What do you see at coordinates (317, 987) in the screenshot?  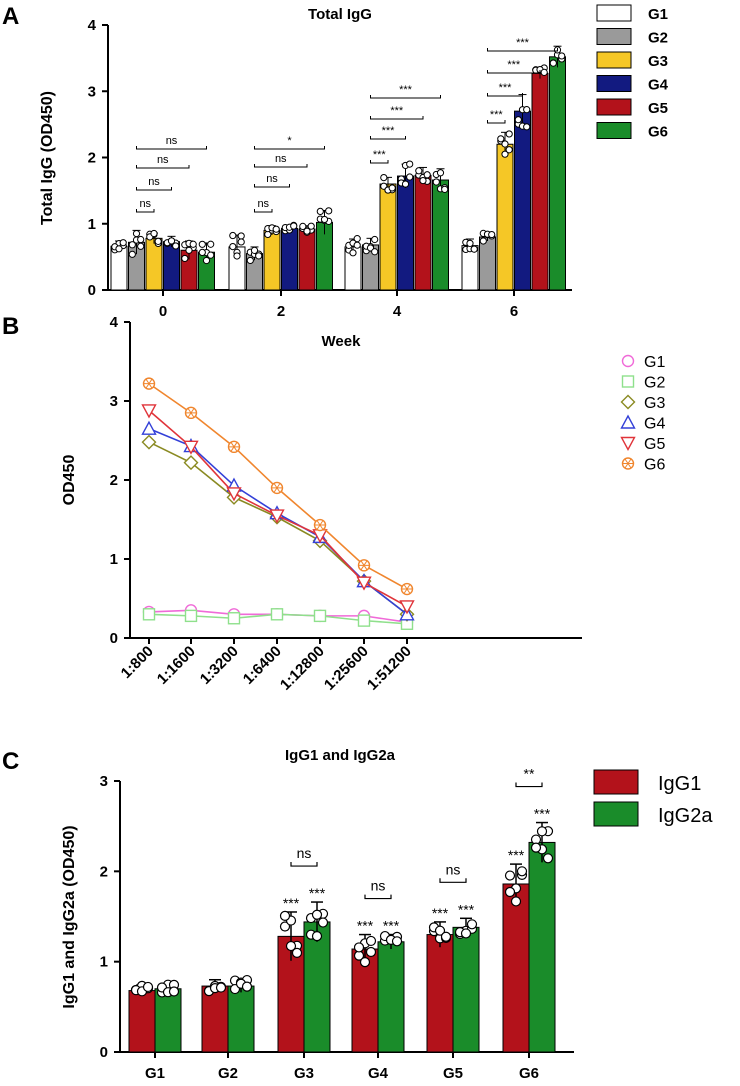 I see `chart-c-bar-igg2a-g3` at bounding box center [317, 987].